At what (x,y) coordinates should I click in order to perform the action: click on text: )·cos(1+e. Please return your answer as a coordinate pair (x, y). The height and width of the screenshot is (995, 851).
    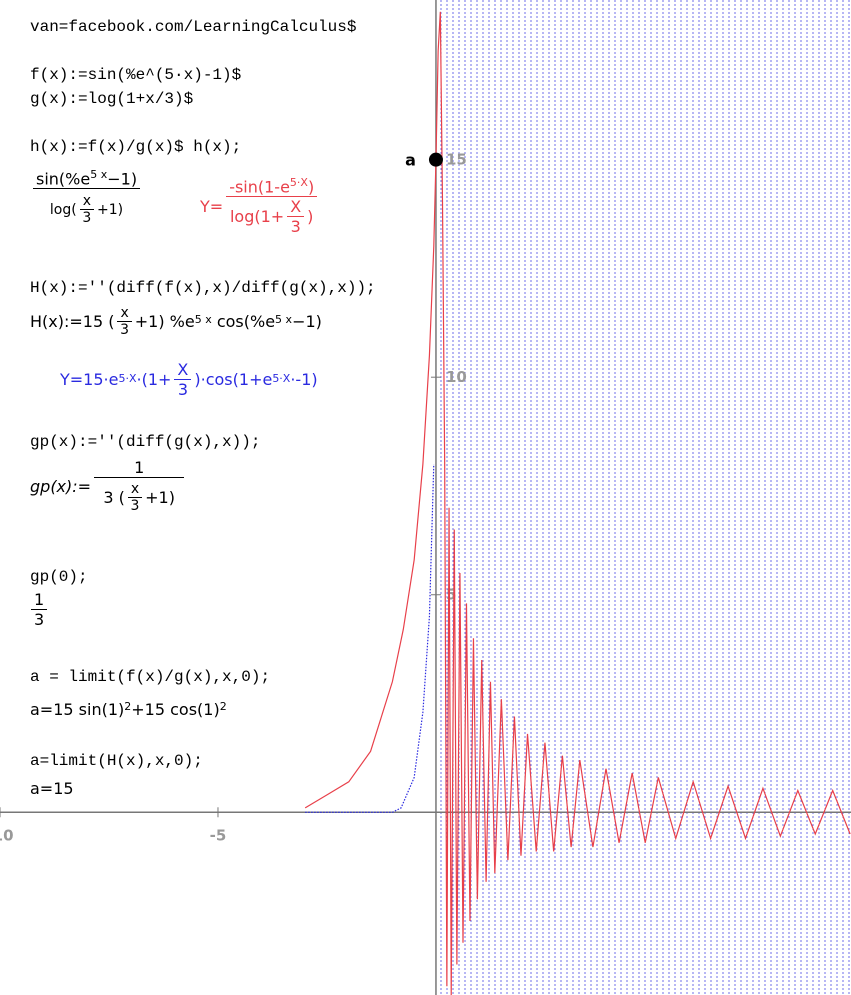
    Looking at the image, I should click on (233, 379).